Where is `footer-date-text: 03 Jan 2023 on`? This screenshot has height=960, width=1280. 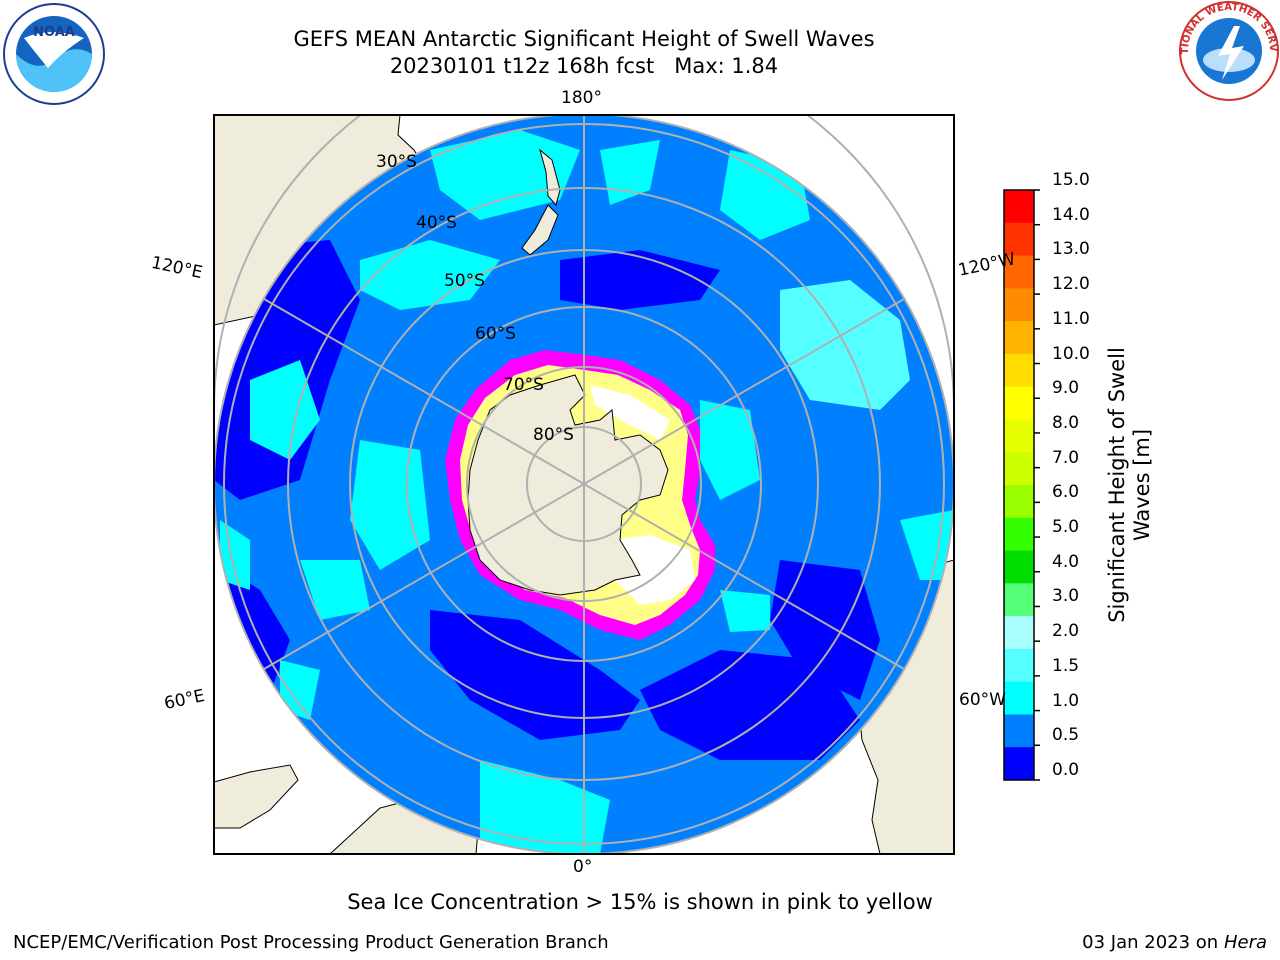 footer-date-text: 03 Jan 2023 on is located at coordinates (1153, 942).